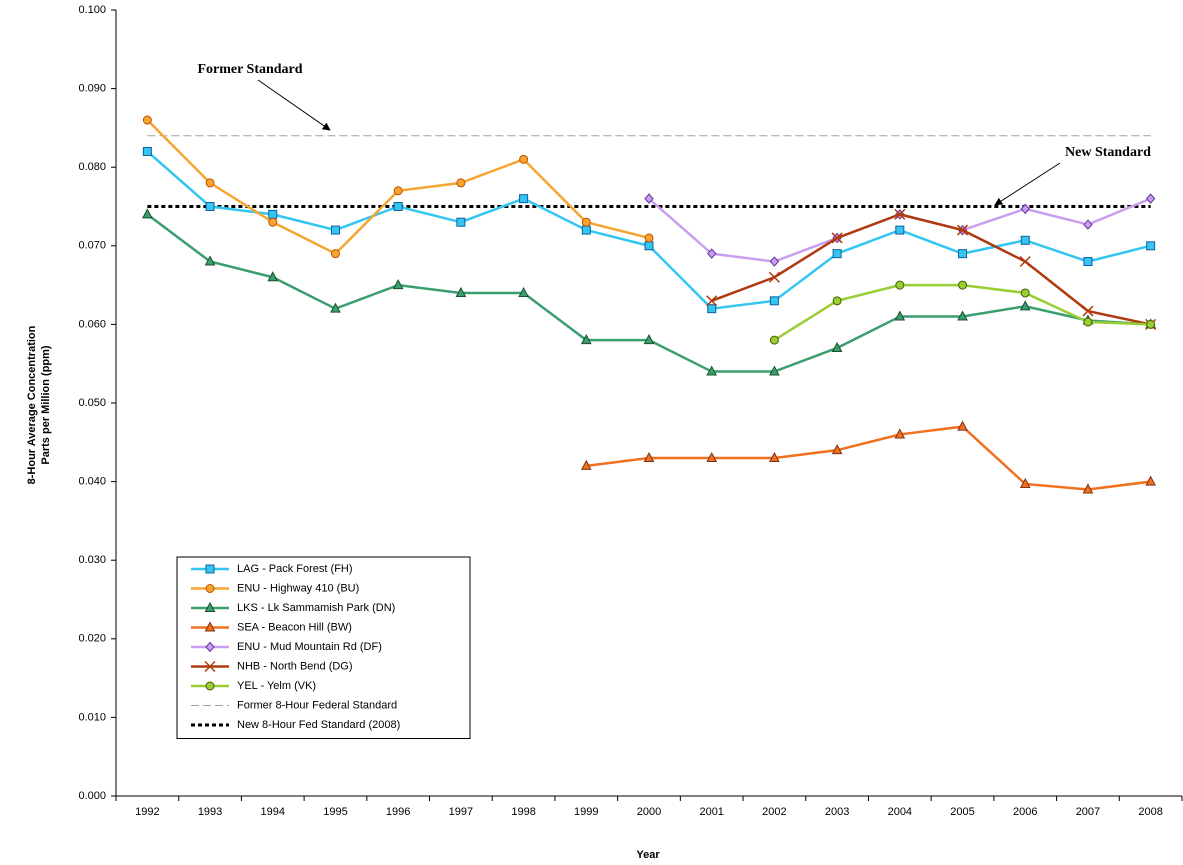 The width and height of the screenshot is (1183, 865). What do you see at coordinates (92, 10) in the screenshot?
I see `y-tick-label: 0.100` at bounding box center [92, 10].